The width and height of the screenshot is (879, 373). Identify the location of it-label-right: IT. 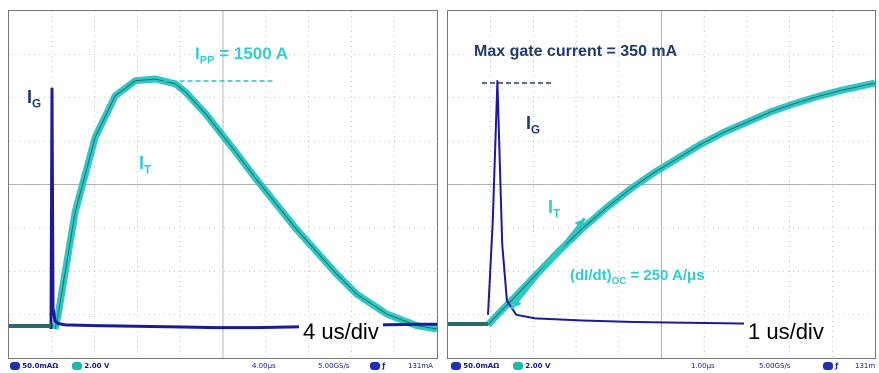
(554, 209).